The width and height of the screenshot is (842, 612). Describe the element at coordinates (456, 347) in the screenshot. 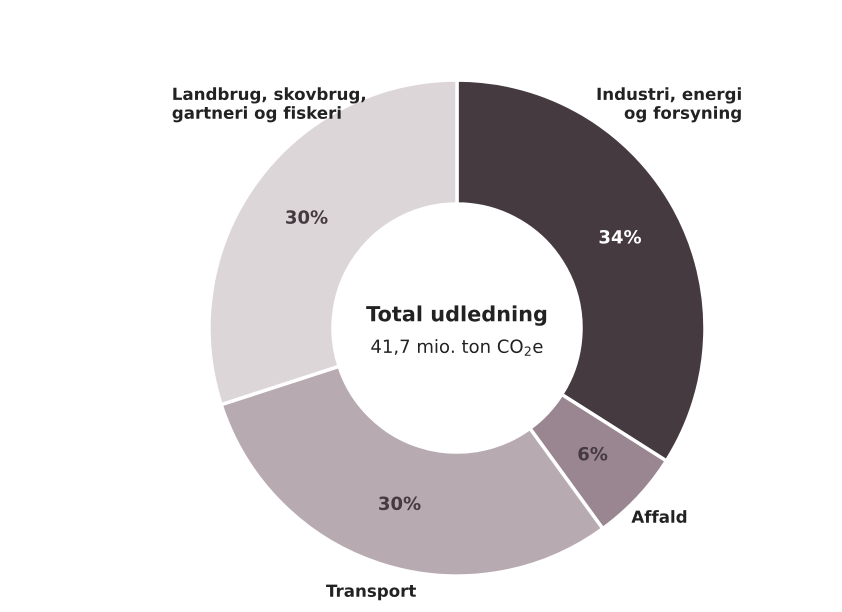

I see `text: 41,7 mio. ton CO$_{2}$e` at that location.